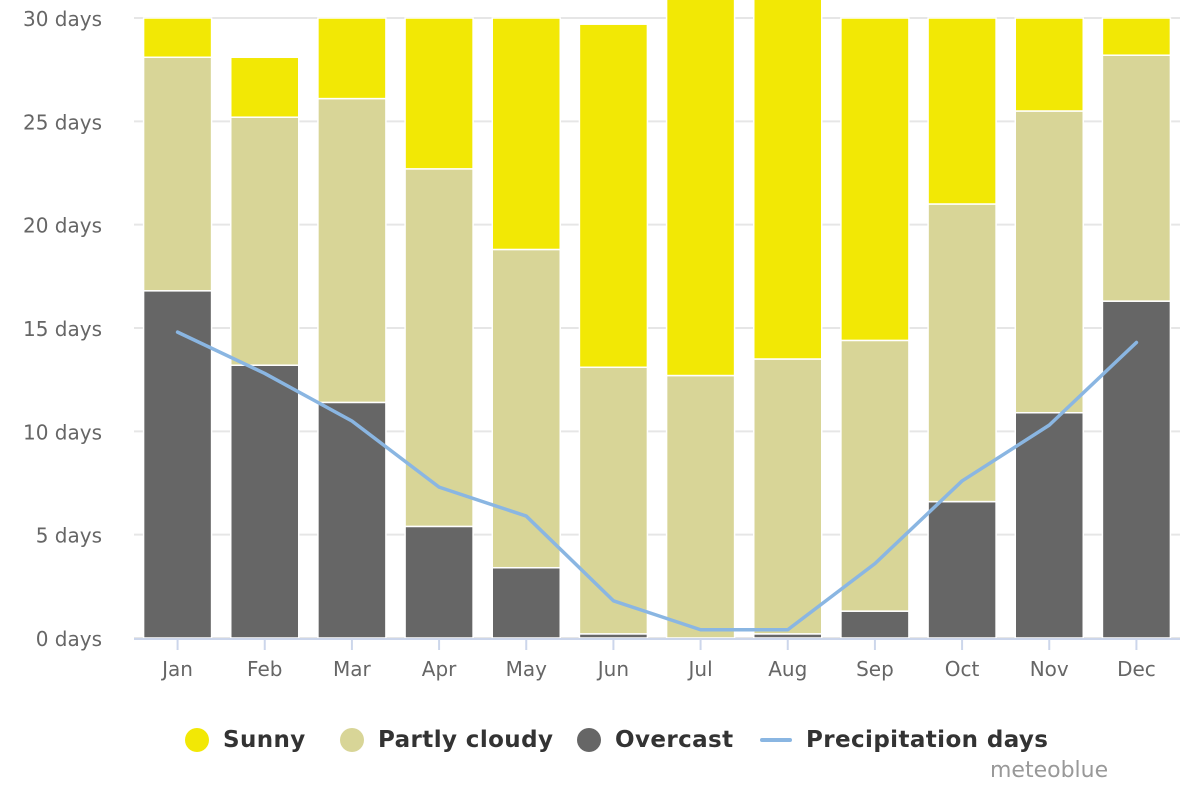 The height and width of the screenshot is (800, 1200). Describe the element at coordinates (69, 536) in the screenshot. I see `y-tick-label: 5 days` at that location.